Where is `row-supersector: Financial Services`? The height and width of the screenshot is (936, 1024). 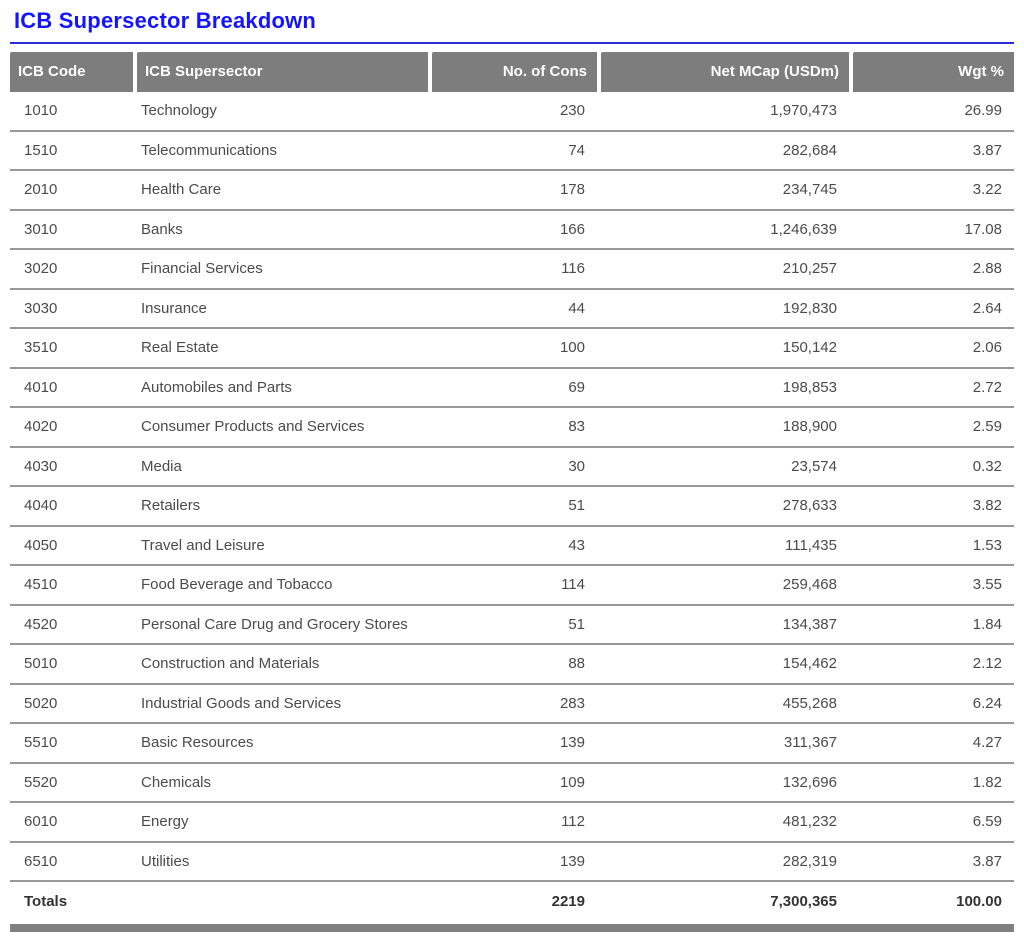 row-supersector: Financial Services is located at coordinates (202, 269).